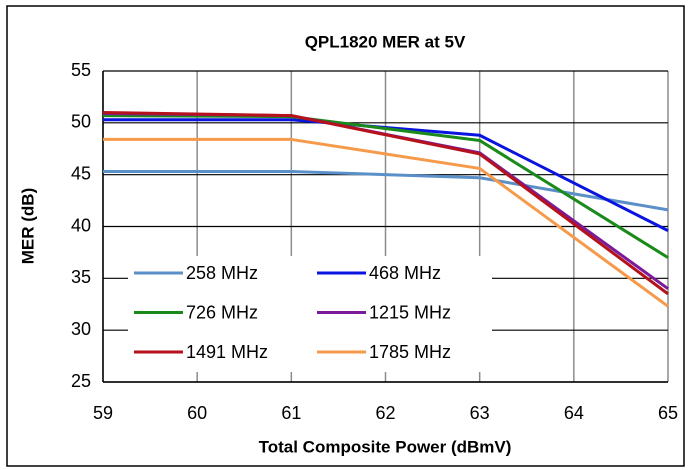  Describe the element at coordinates (574, 413) in the screenshot. I see `x-tick-label: 64` at that location.